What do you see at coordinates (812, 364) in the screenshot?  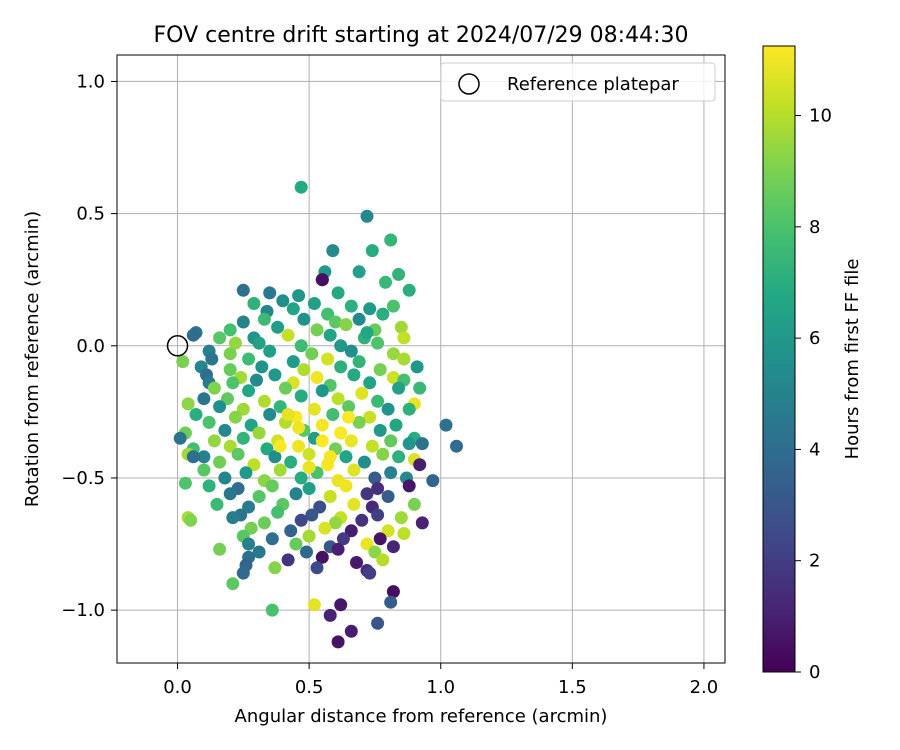 I see `colorbar: 0 2 4 6 8 10 Hours from first FF file` at bounding box center [812, 364].